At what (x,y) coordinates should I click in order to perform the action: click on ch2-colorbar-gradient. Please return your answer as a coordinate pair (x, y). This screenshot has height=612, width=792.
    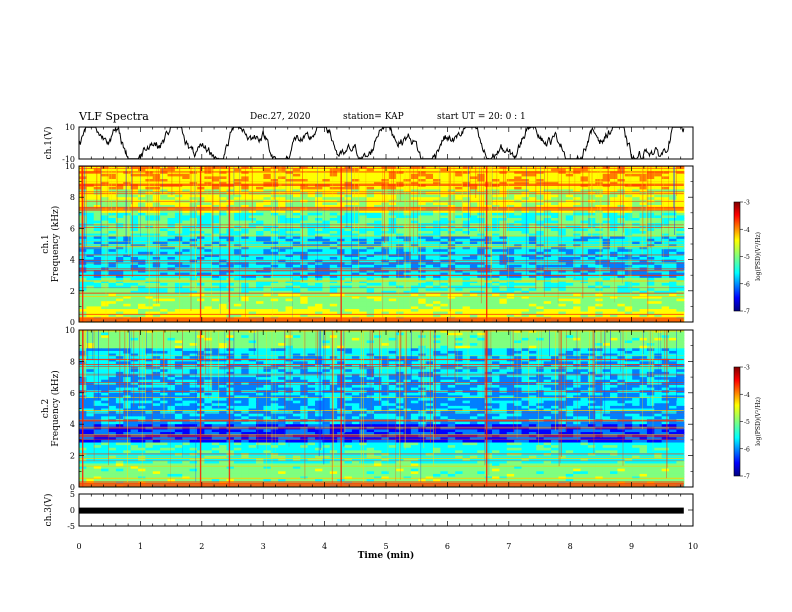
    Looking at the image, I should click on (737, 421).